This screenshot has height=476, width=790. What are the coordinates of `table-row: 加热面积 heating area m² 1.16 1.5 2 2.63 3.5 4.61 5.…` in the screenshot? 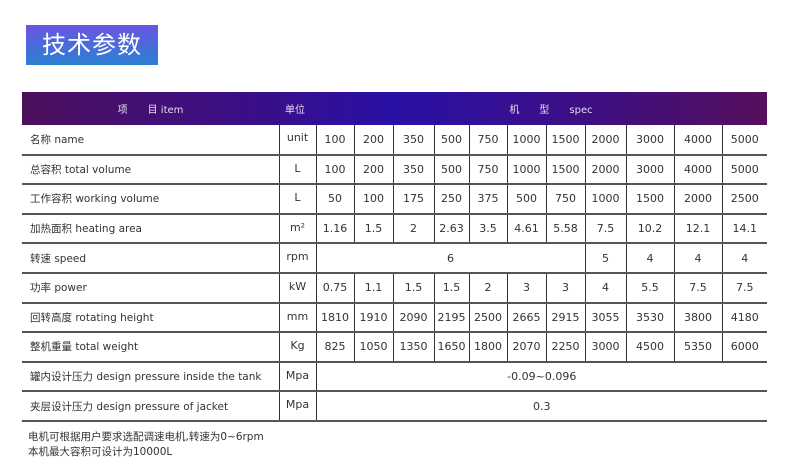 It's located at (394, 229).